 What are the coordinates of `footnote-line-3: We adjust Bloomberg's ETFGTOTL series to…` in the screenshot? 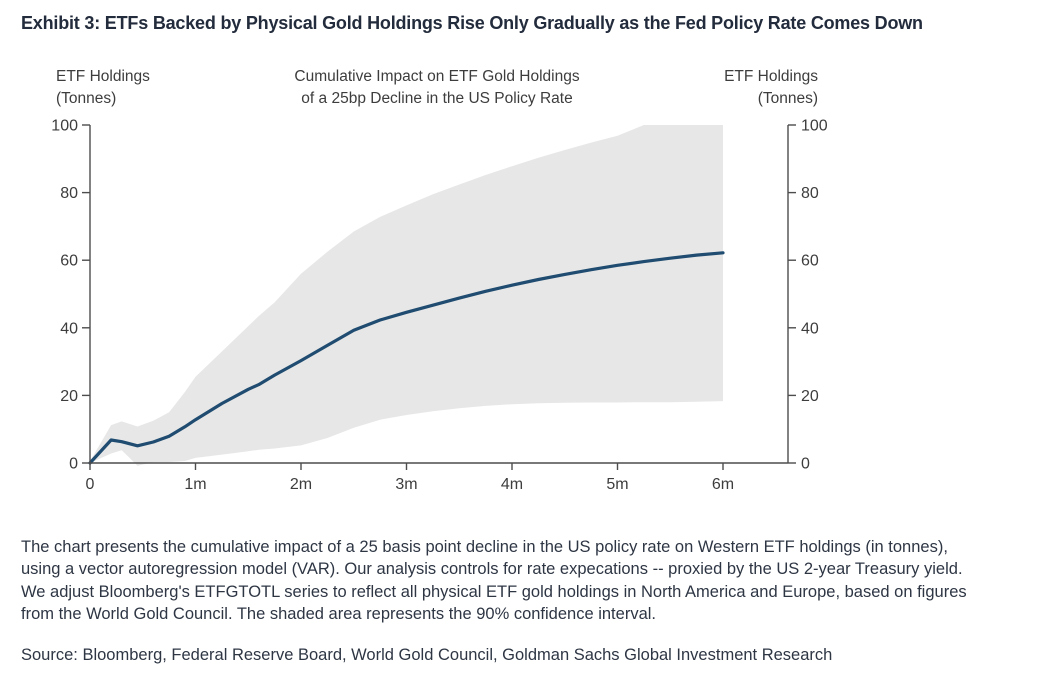 It's located at (494, 591).